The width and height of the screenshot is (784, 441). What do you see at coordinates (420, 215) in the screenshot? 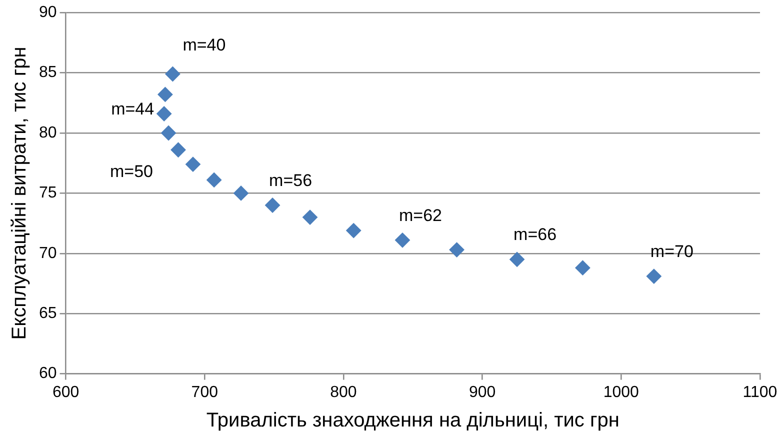
I see `annotation: m=62` at bounding box center [420, 215].